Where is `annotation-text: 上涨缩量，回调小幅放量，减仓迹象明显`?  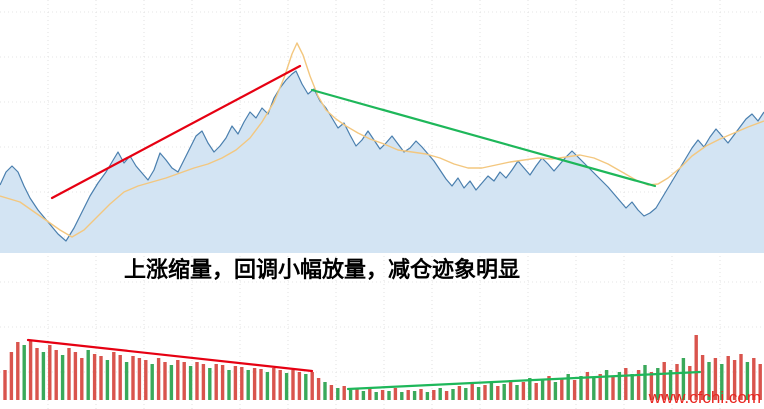 annotation-text: 上涨缩量，回调小幅放量，减仓迹象明显 is located at coordinates (322, 269).